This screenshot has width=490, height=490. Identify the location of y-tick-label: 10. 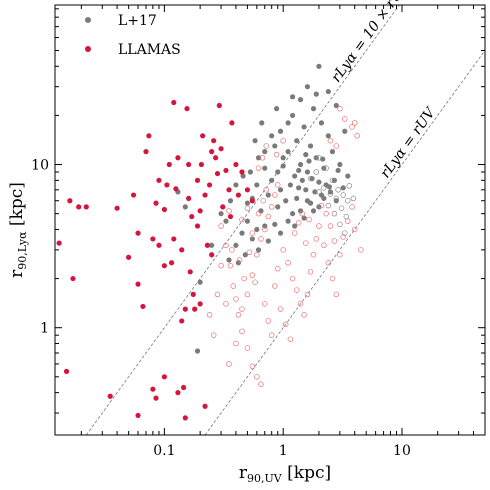
(40, 166).